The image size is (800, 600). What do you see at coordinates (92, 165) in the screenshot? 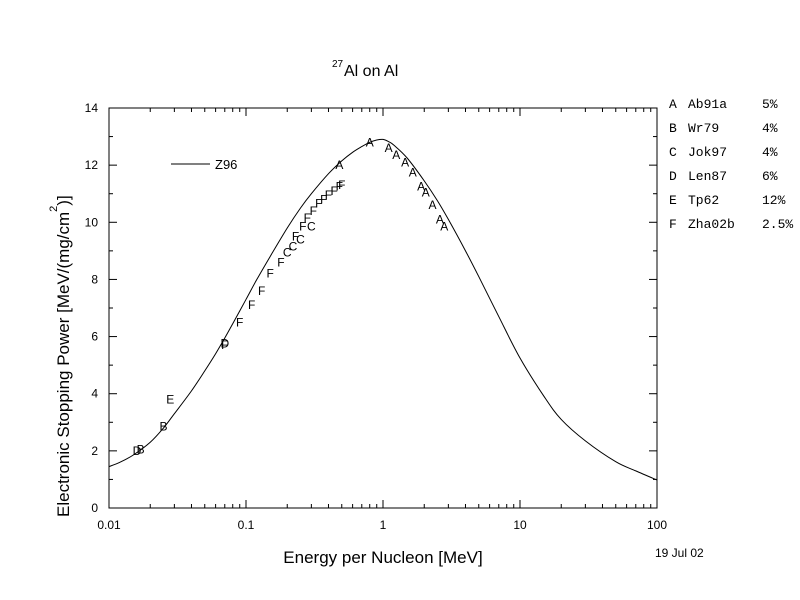
I see `y-tick-label: 12` at bounding box center [92, 165].